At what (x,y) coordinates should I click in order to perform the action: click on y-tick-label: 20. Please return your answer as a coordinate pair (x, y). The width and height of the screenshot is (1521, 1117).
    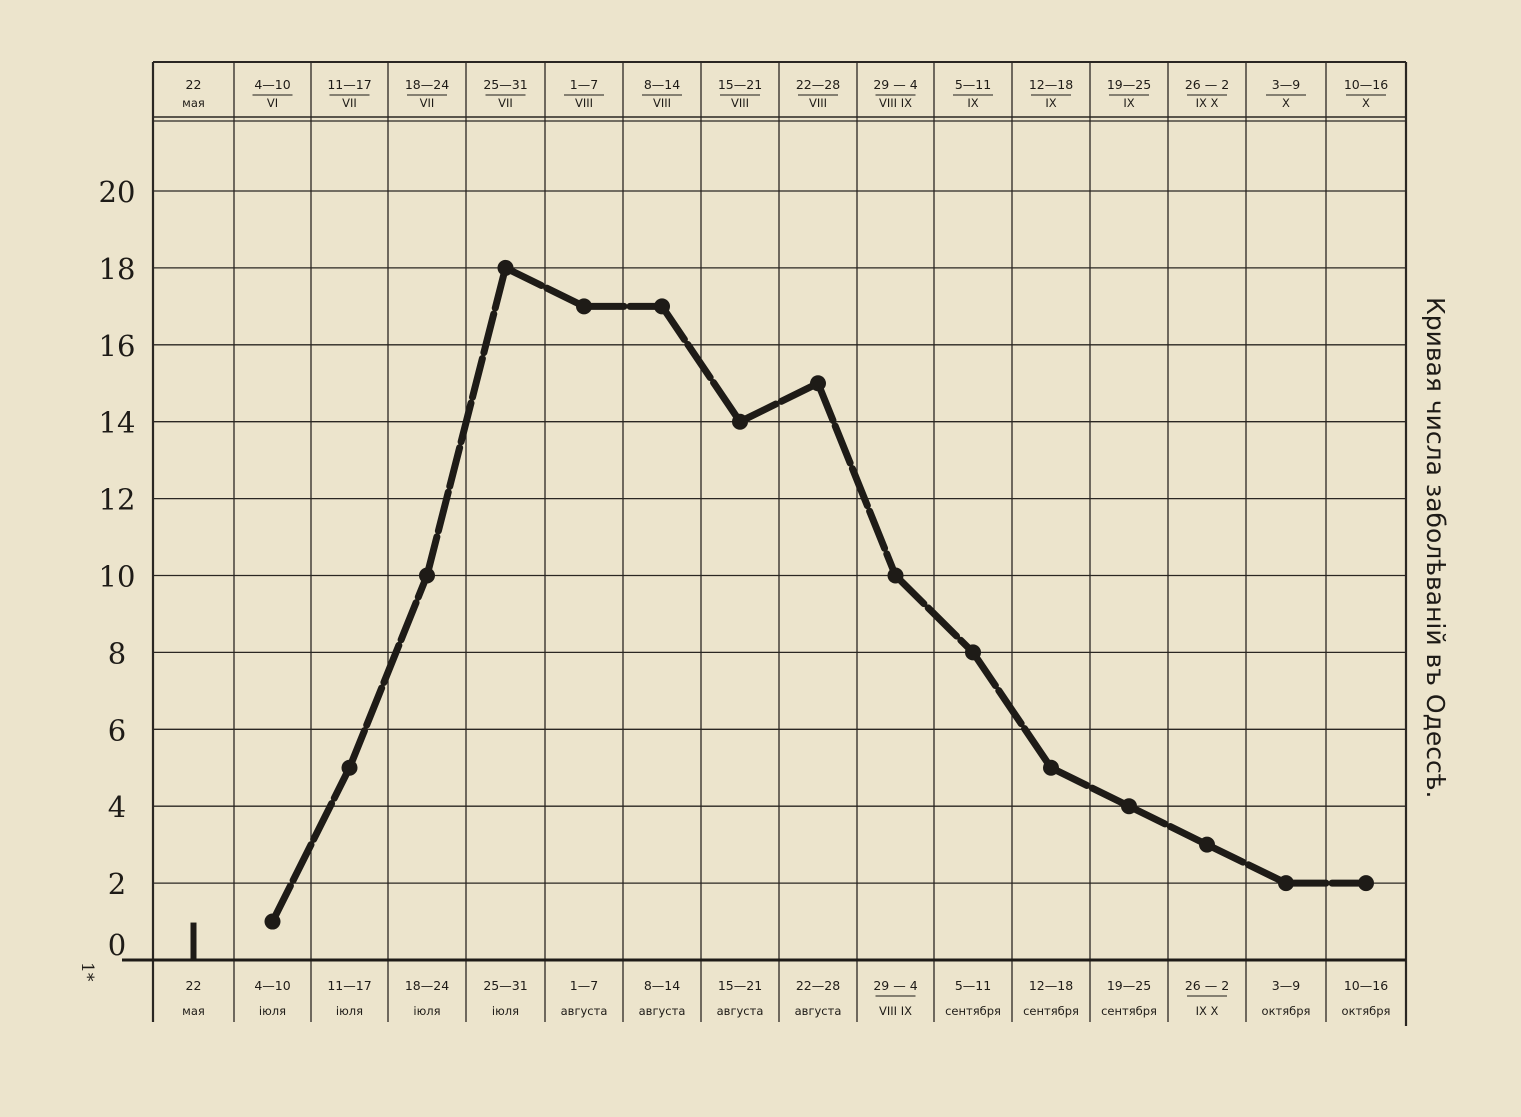
    Looking at the image, I should click on (117, 192).